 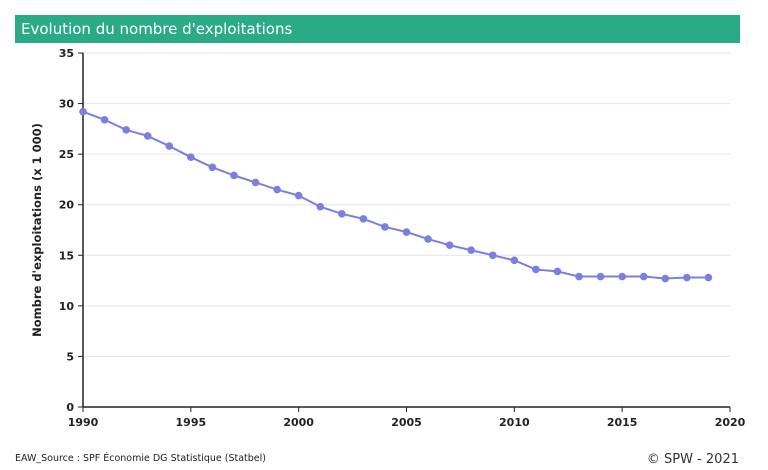 I want to click on x-tick-label: 2015, so click(x=622, y=422).